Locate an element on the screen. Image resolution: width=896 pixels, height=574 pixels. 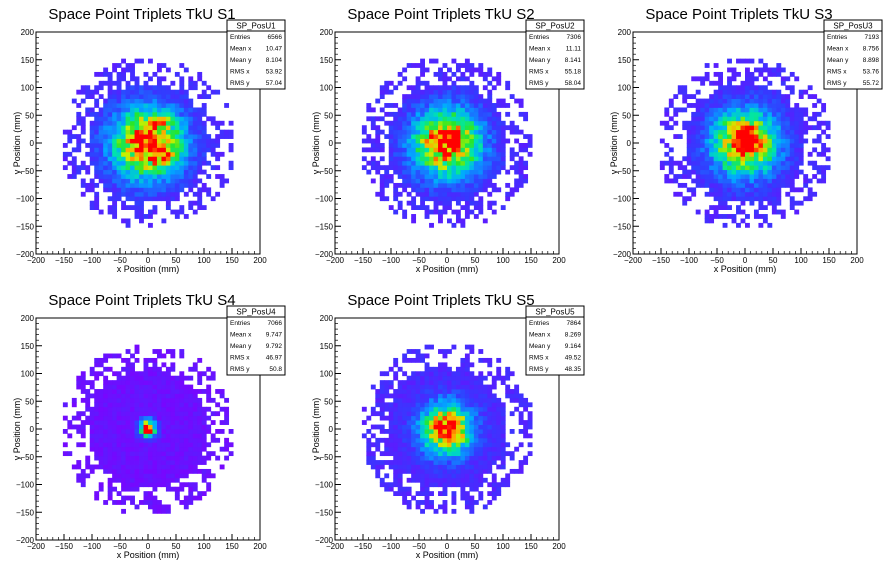
y-tick-label: 0 is located at coordinates (32, 143).